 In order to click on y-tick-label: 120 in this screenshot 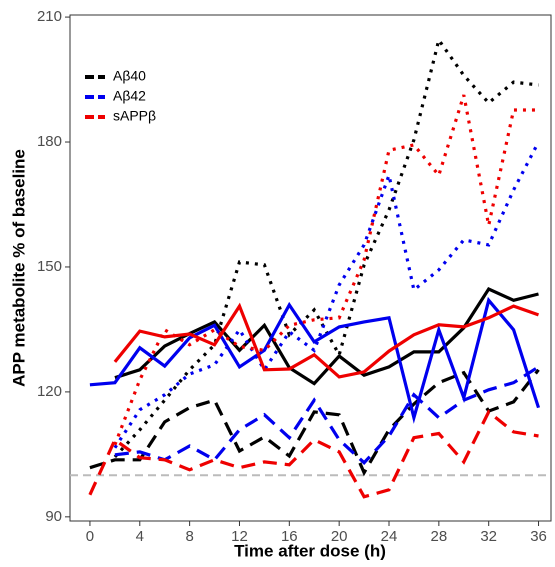, I will do `click(49, 391)`.